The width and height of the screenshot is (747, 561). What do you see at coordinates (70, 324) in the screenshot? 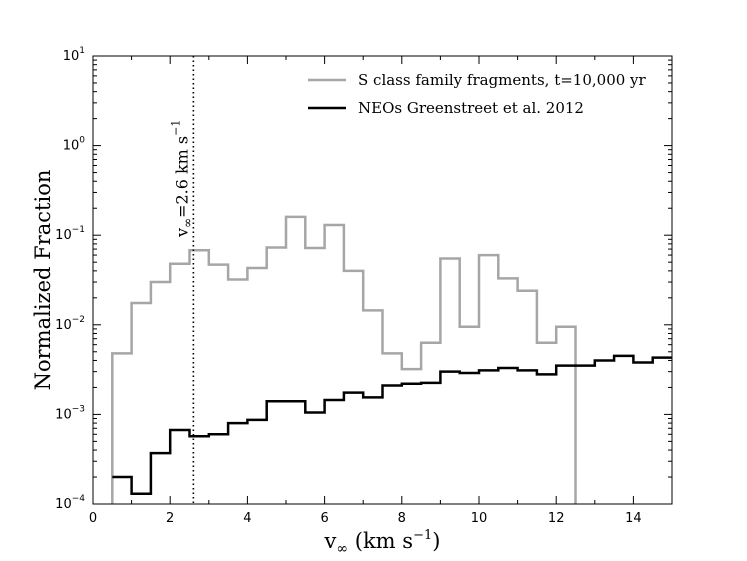
I see `y-tick-label-2: 10⁻²` at bounding box center [70, 324].